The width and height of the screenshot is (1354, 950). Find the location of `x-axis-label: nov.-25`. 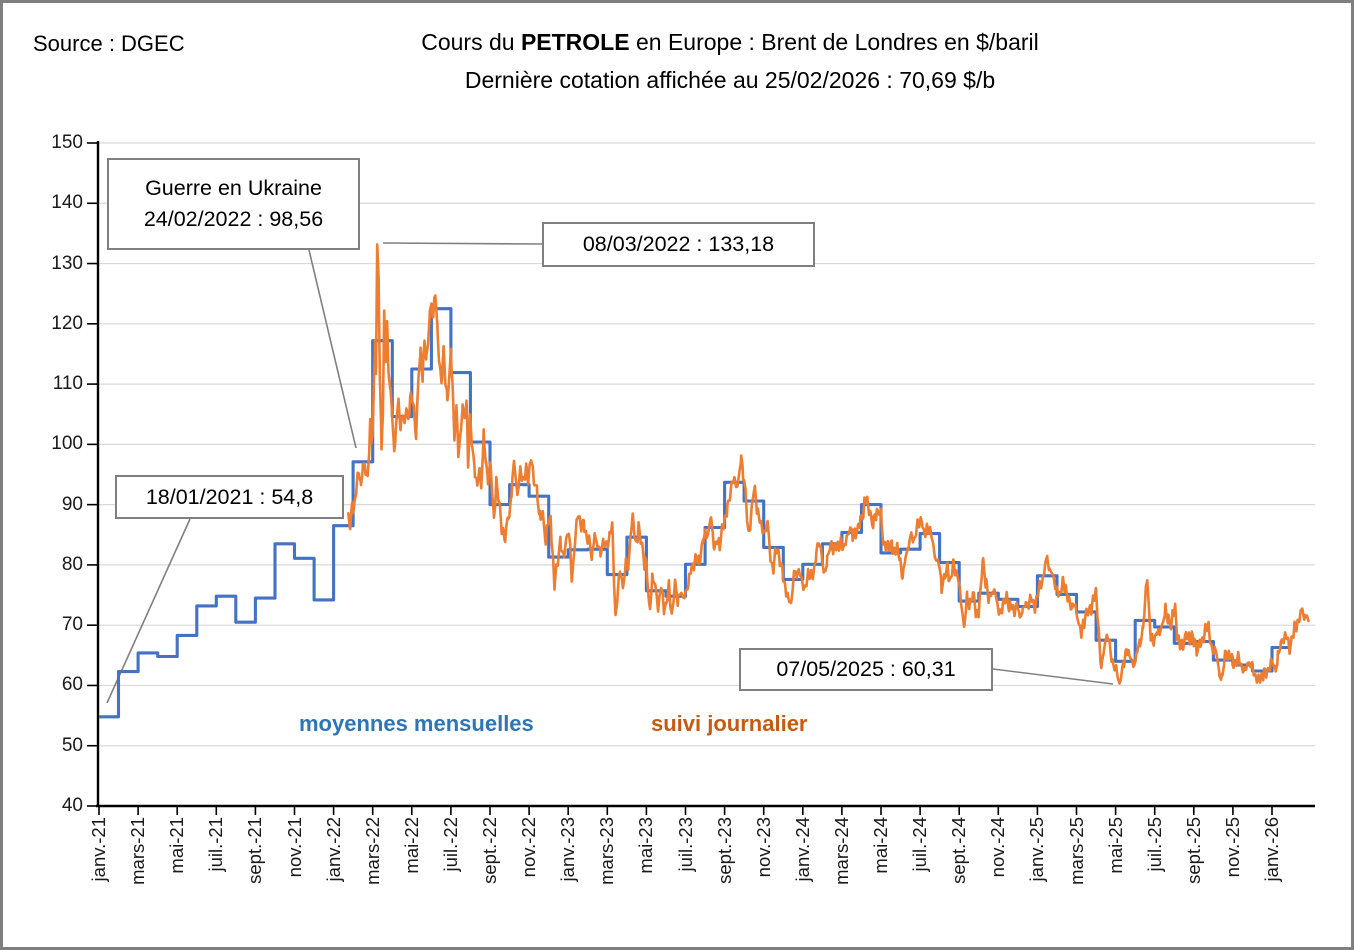

x-axis-label: nov.-25 is located at coordinates (1232, 847).